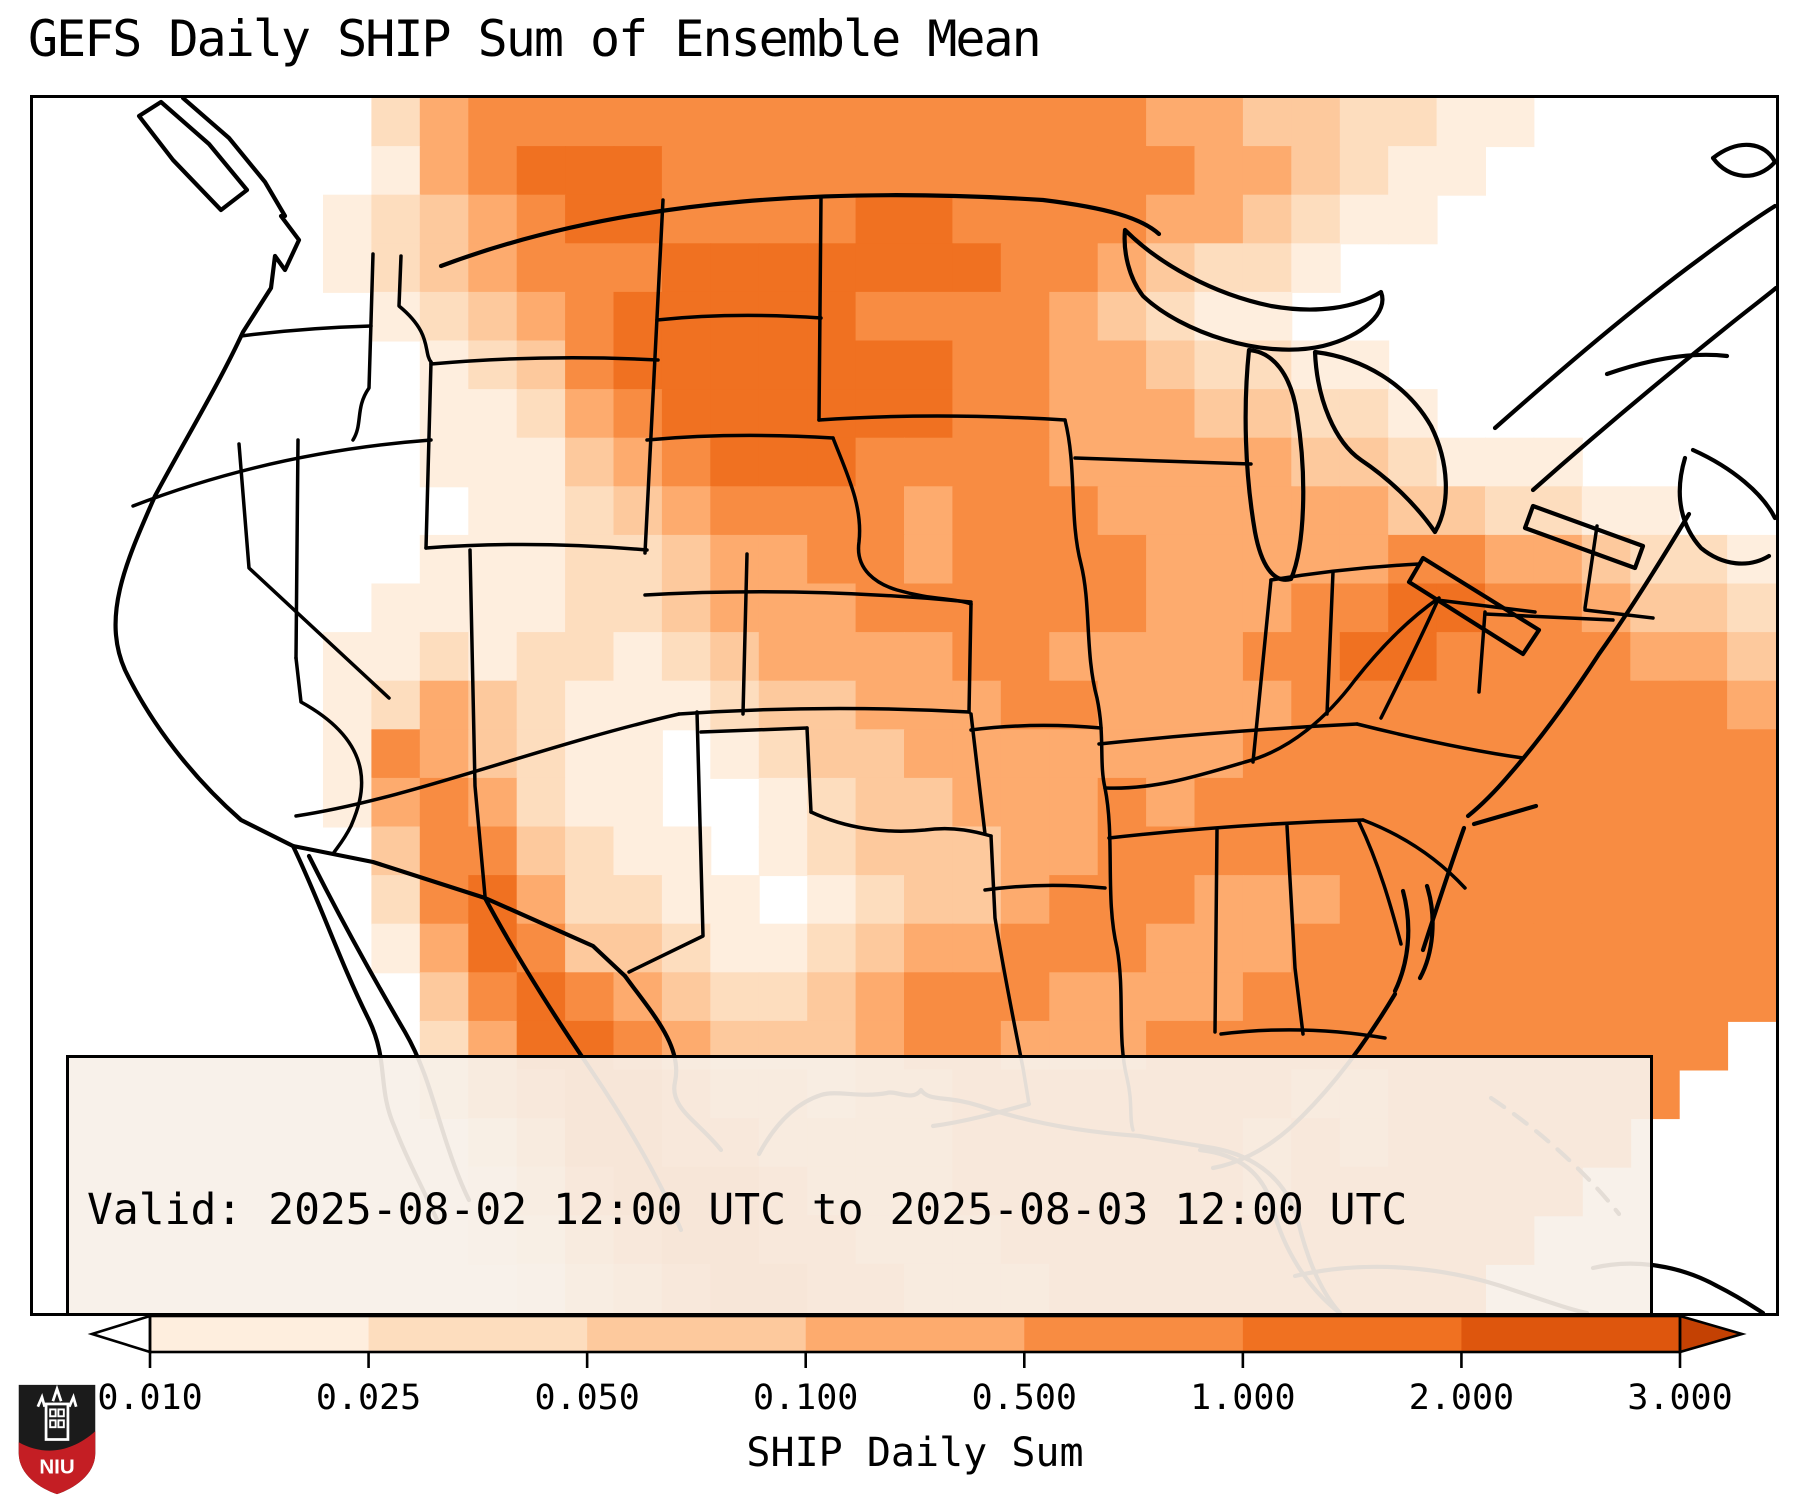 The width and height of the screenshot is (1803, 1500). What do you see at coordinates (119, 1334) in the screenshot?
I see `colorbar-under-arrow` at bounding box center [119, 1334].